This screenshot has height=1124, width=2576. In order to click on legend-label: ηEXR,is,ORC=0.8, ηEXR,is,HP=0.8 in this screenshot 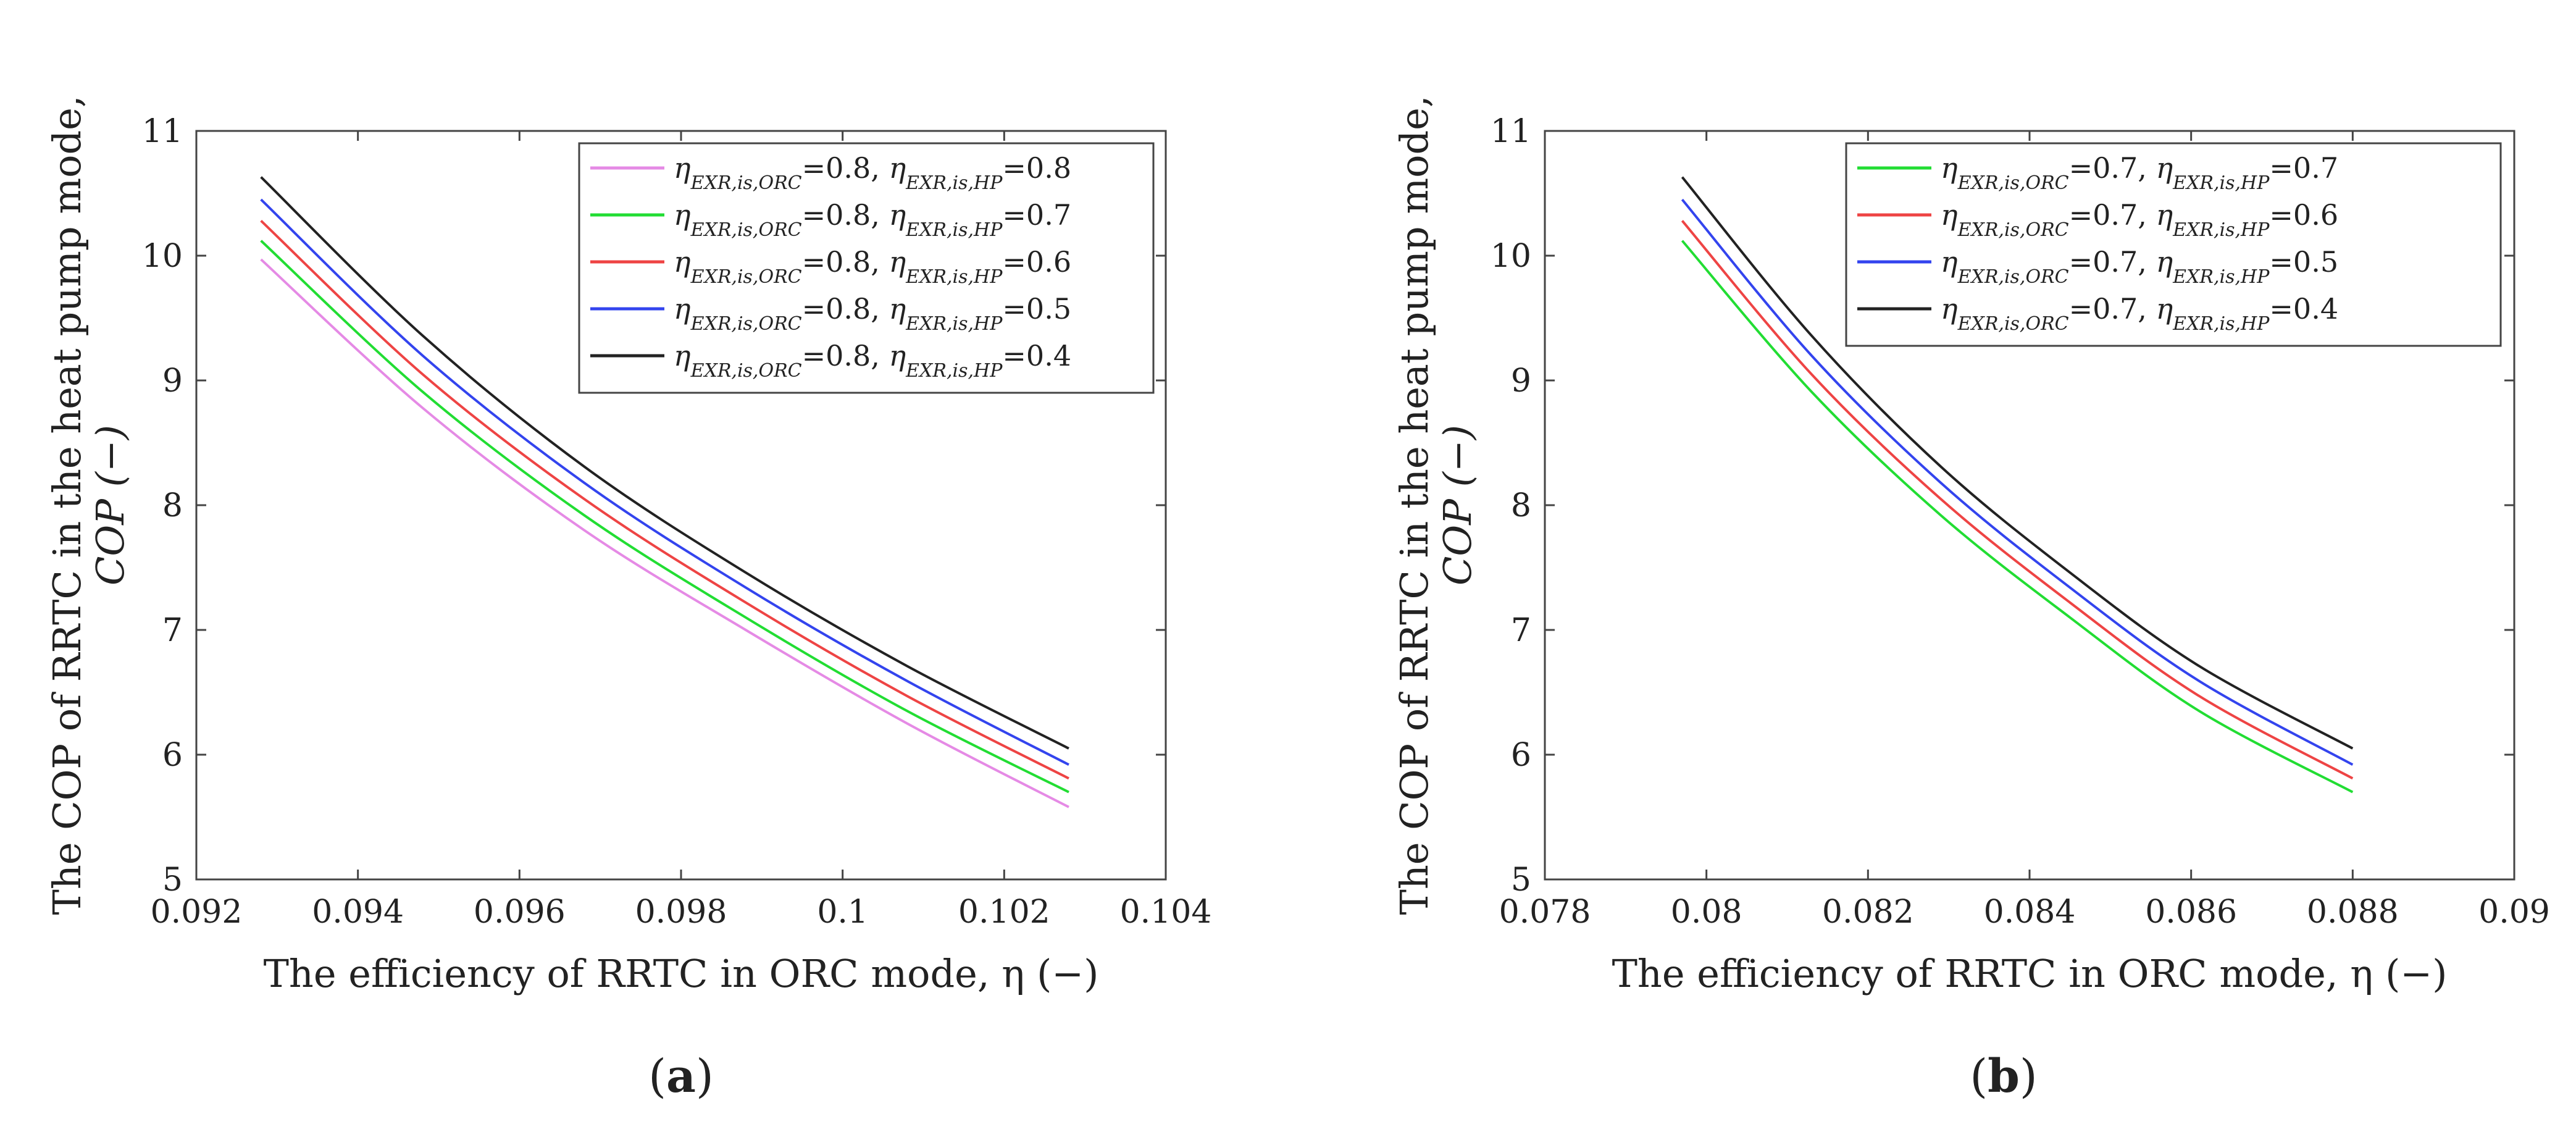, I will do `click(873, 173)`.